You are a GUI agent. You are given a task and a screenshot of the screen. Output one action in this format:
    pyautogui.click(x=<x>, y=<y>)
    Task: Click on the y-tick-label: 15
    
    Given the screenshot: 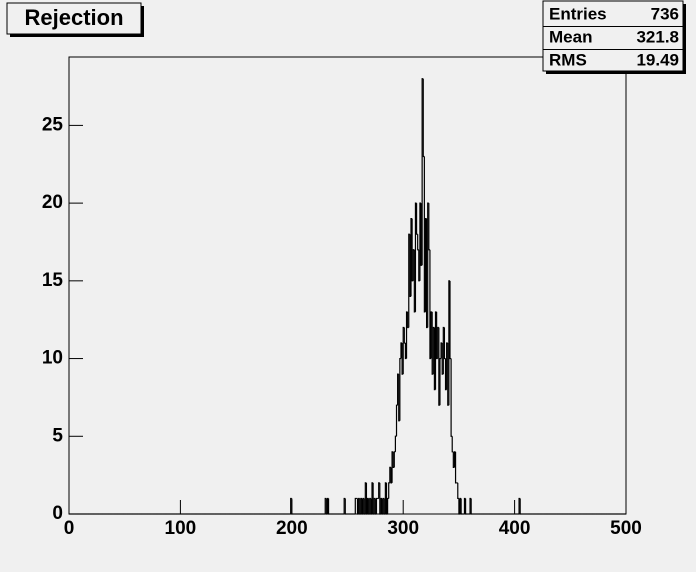 What is the action you would take?
    pyautogui.click(x=53, y=280)
    